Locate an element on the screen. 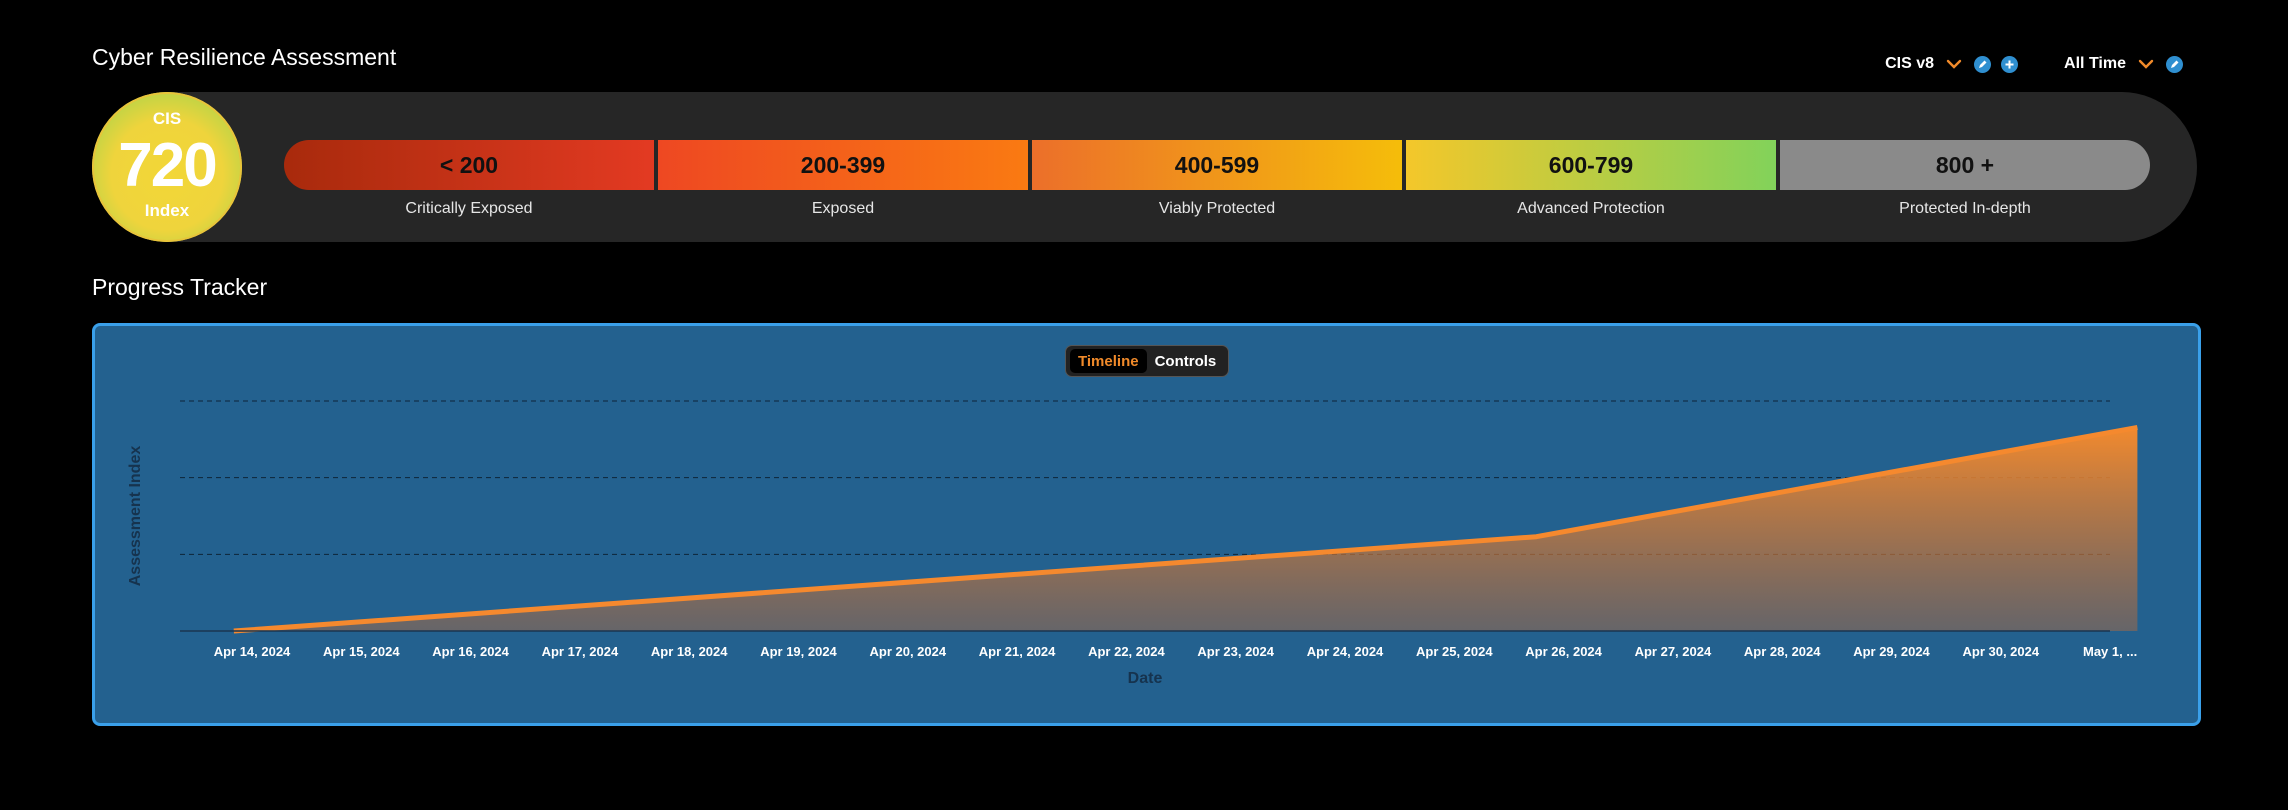 This screenshot has height=810, width=2288. x-tick-label: Apr 19, 2024 is located at coordinates (798, 651).